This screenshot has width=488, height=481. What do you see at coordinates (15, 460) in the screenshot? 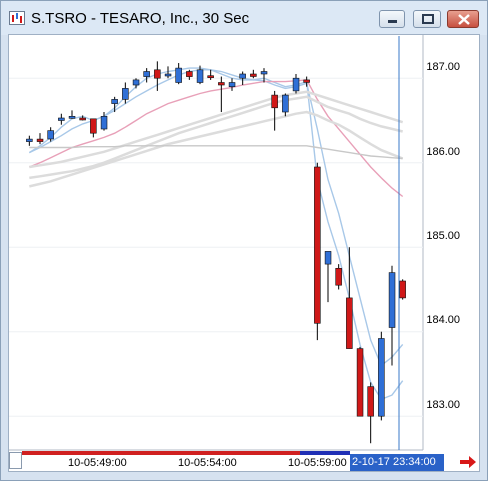
I see `time-scroll-thumb` at bounding box center [15, 460].